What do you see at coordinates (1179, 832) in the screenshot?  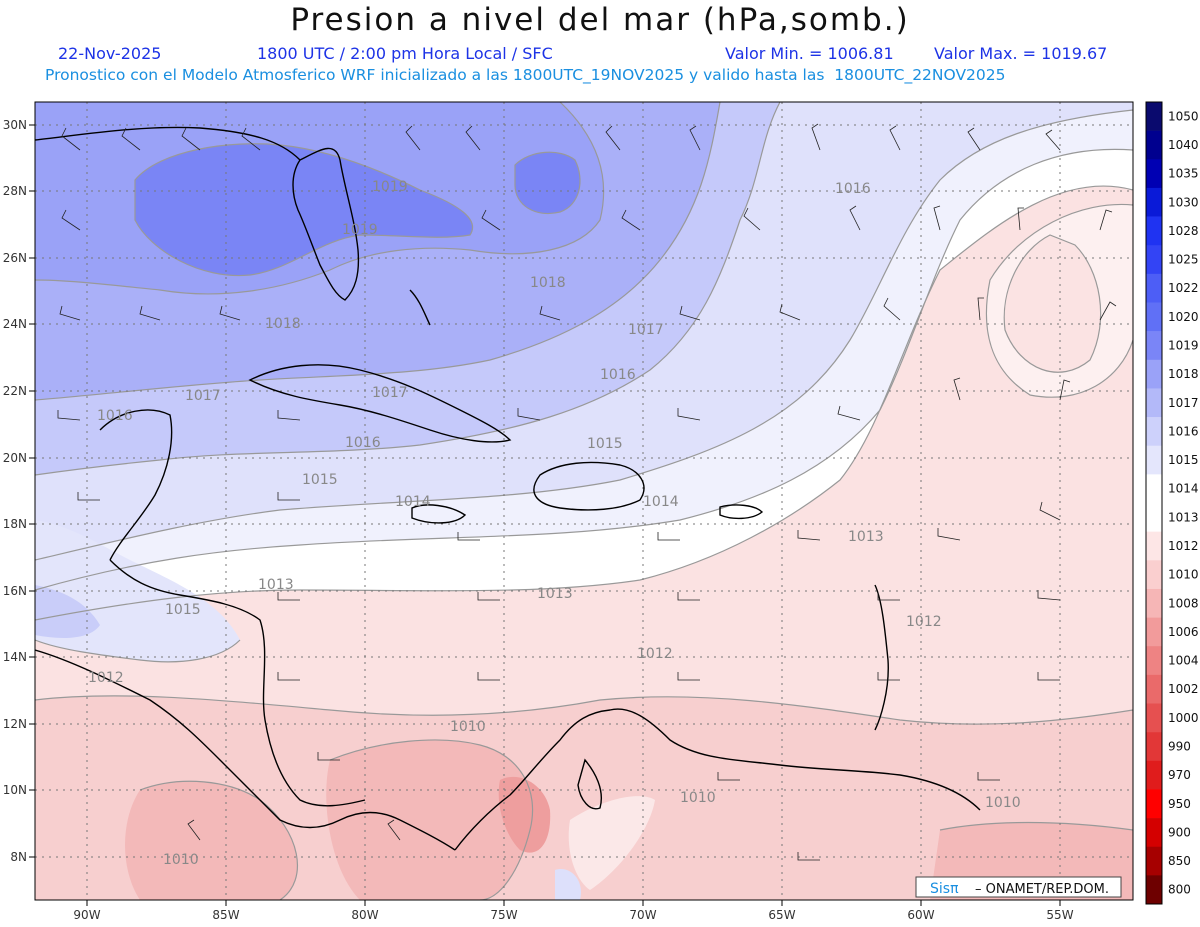 I see `colorbar-level-label: 900` at bounding box center [1179, 832].